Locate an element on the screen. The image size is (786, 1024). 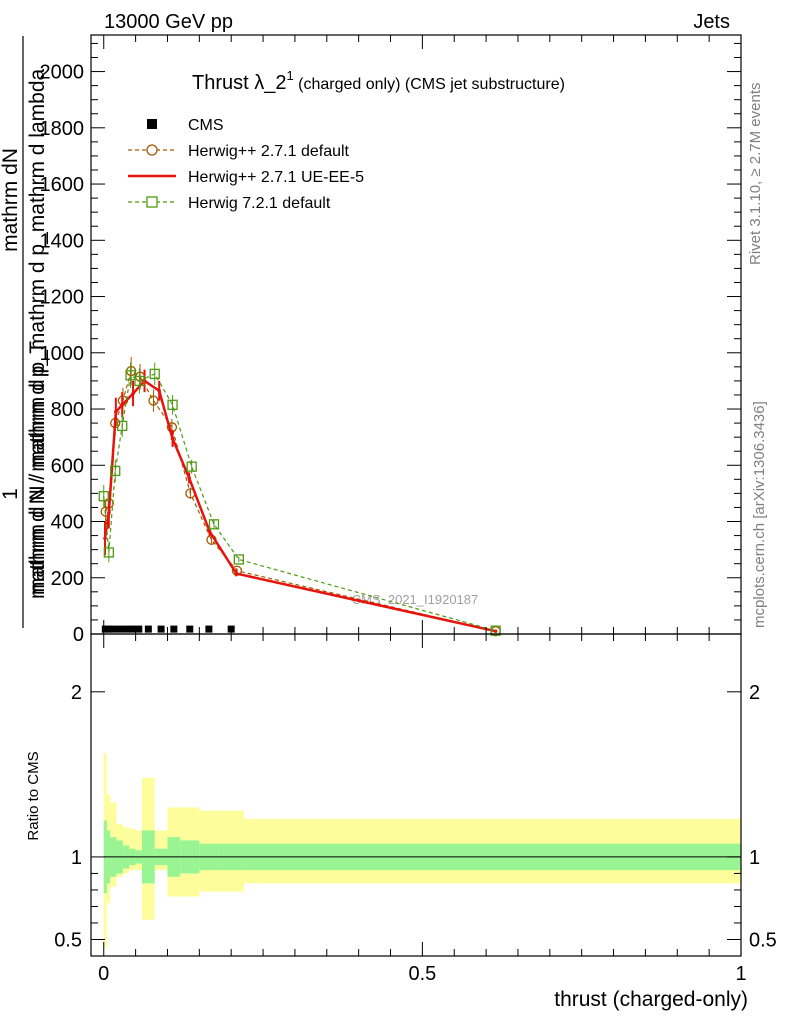
main-y-tick-label: 200 is located at coordinates (67, 579).